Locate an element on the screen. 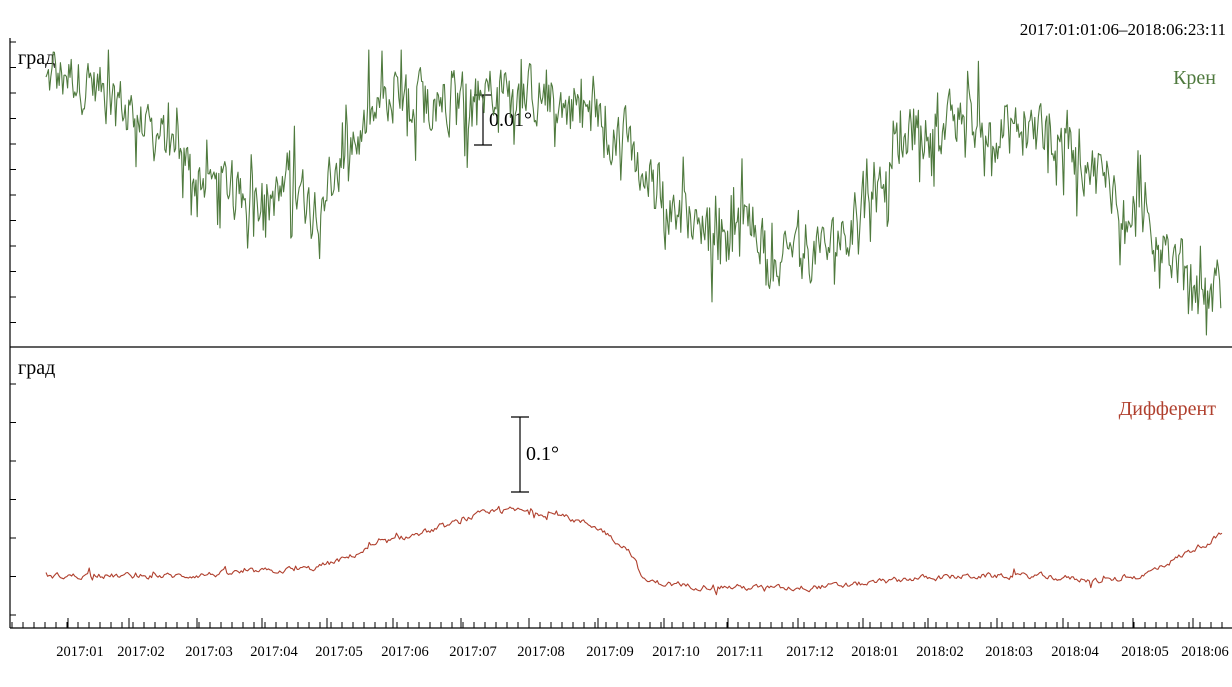  x-tick-label: 2017:06 is located at coordinates (405, 652).